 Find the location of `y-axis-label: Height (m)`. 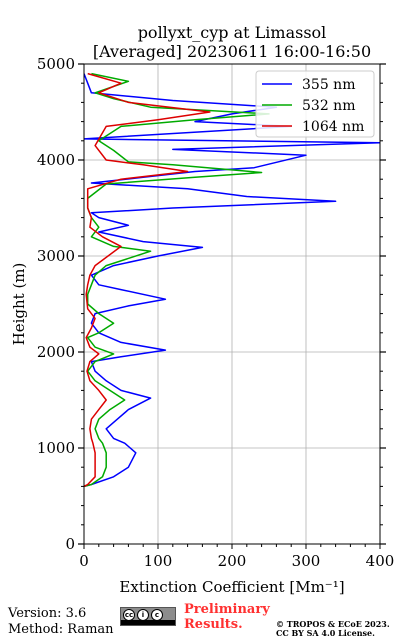

y-axis-label: Height (m) is located at coordinates (19, 304).